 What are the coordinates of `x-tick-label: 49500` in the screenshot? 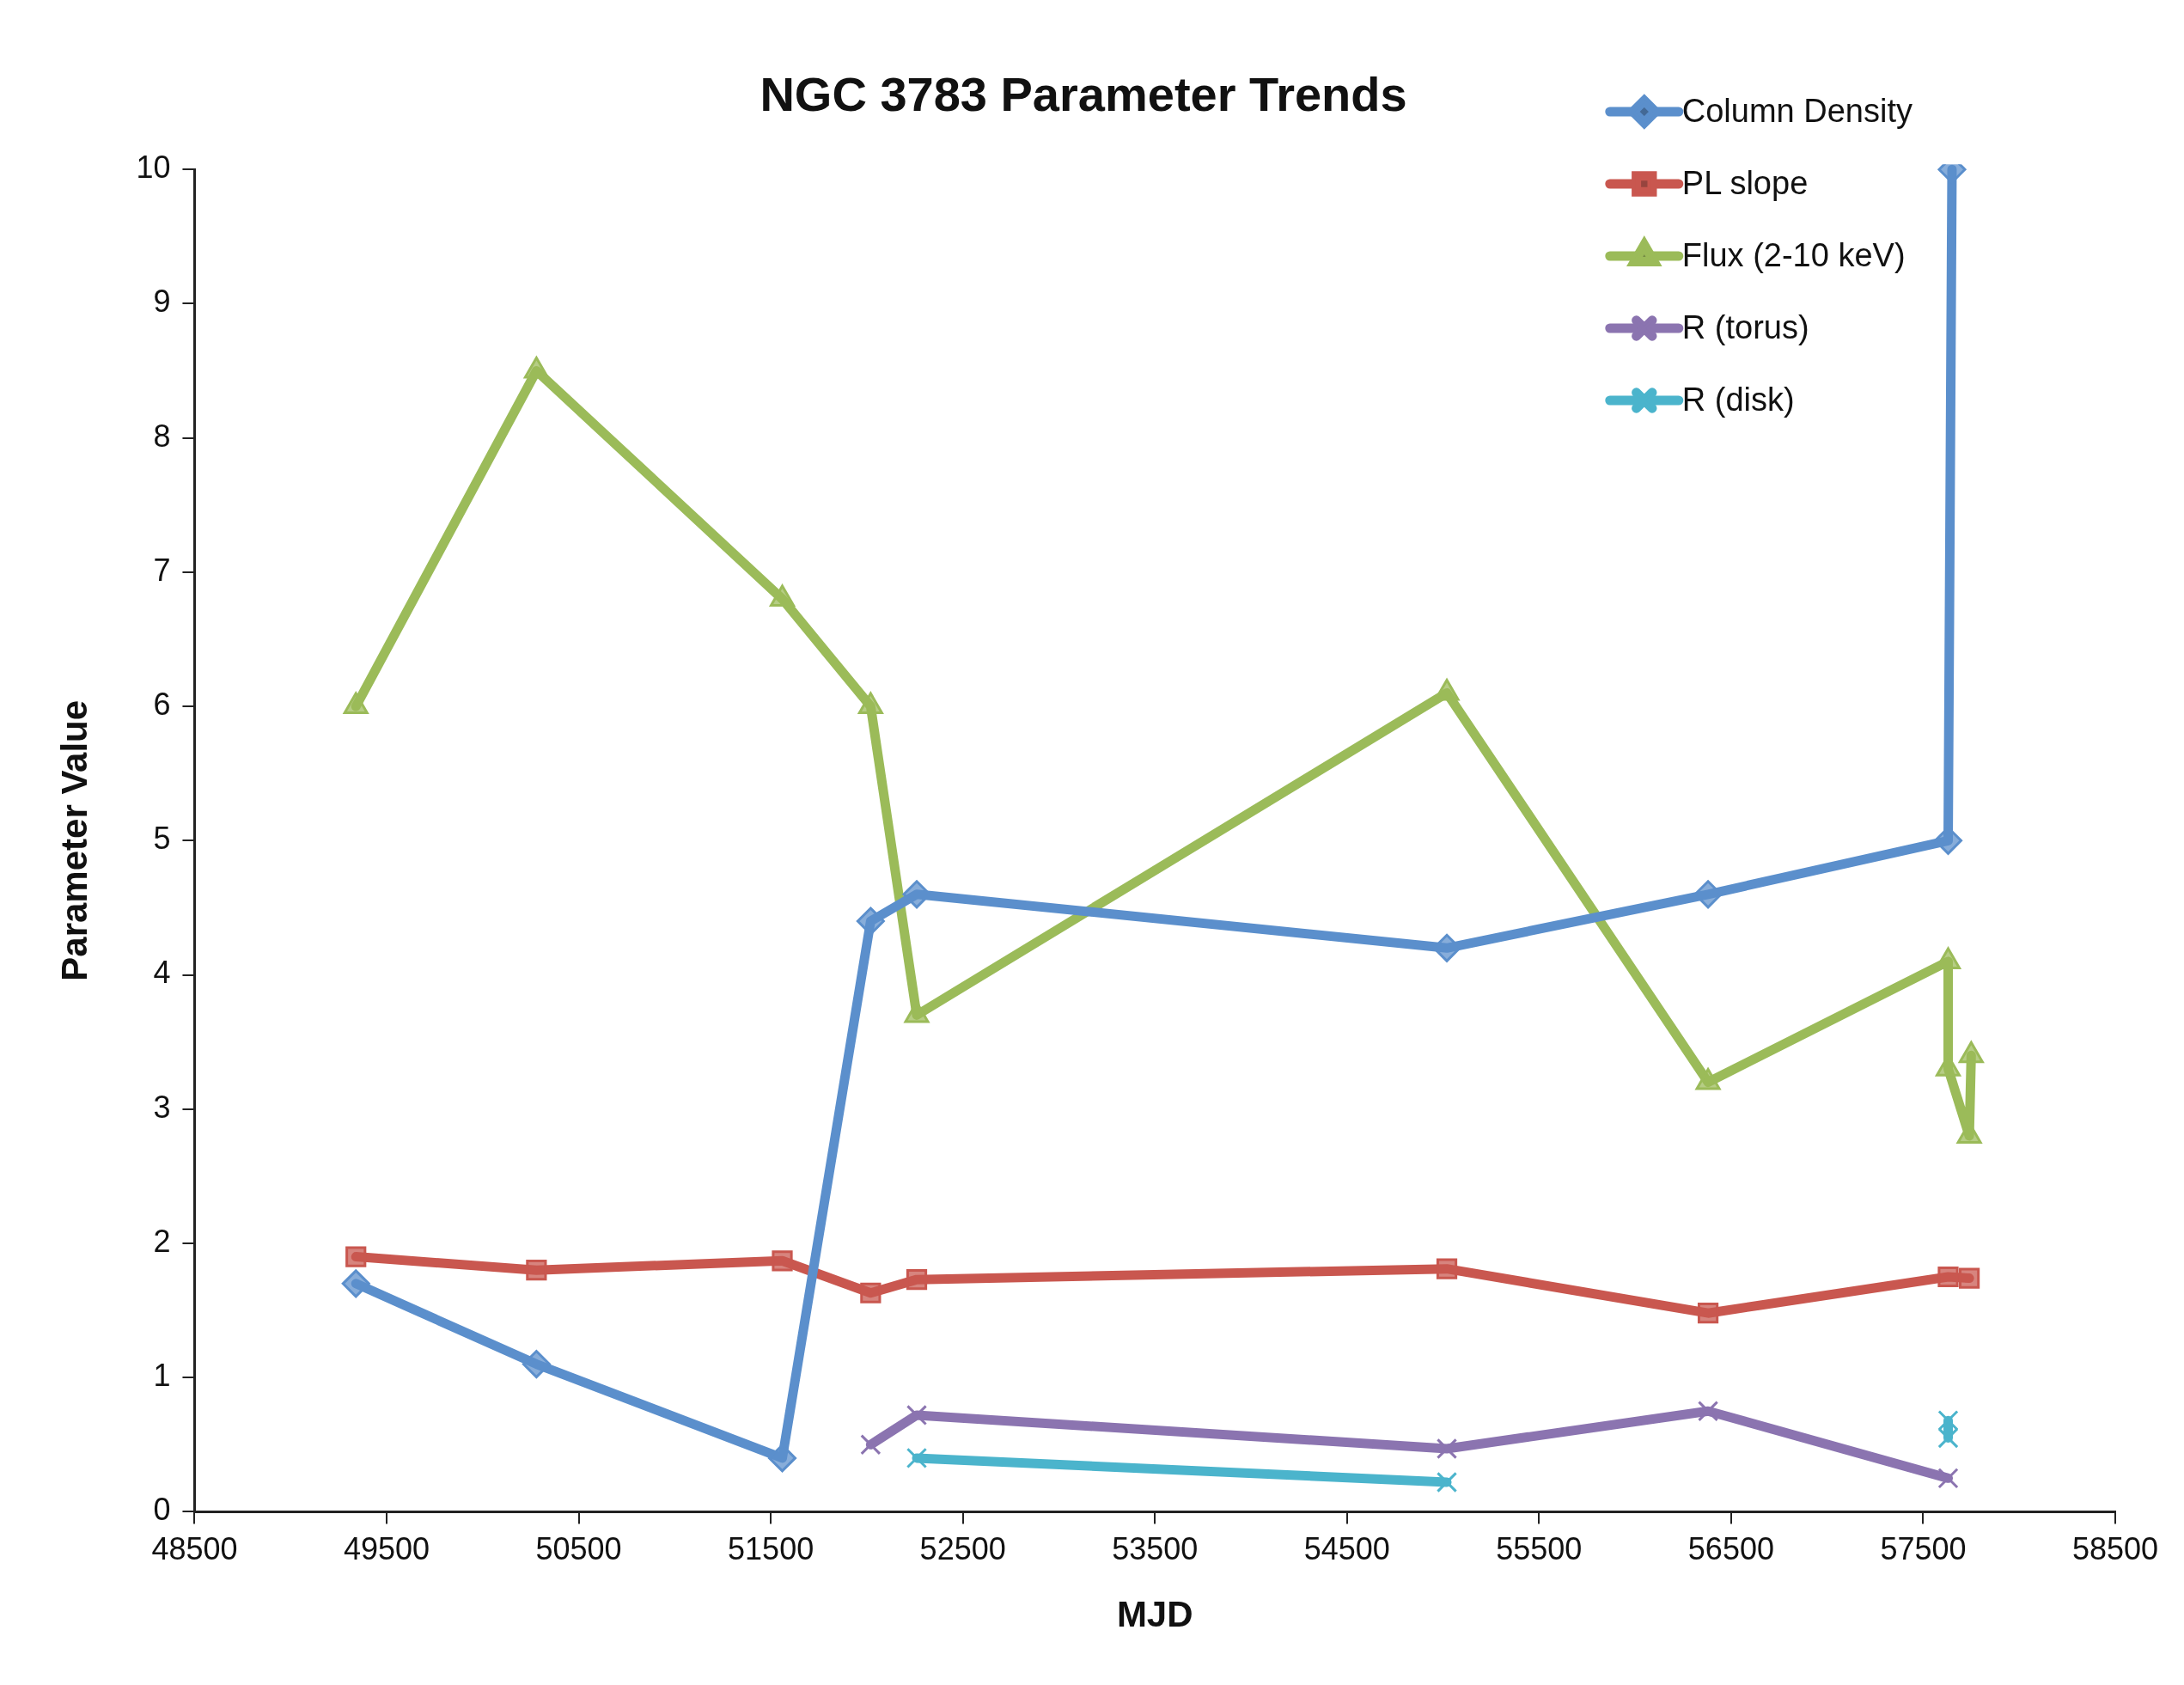 It's located at (386, 1548).